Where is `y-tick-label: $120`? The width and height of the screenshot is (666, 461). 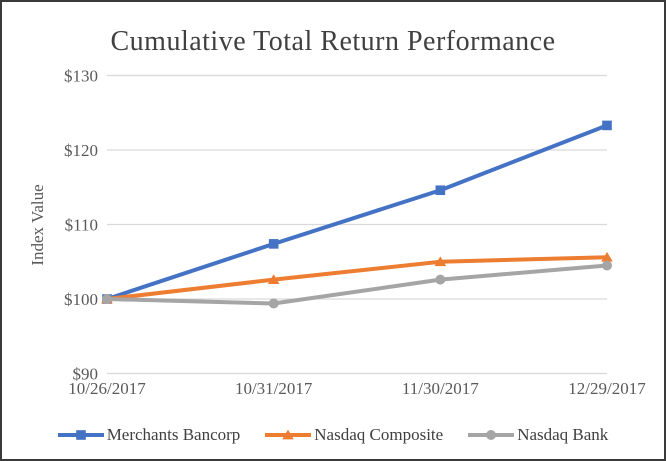
y-tick-label: $120 is located at coordinates (81, 150).